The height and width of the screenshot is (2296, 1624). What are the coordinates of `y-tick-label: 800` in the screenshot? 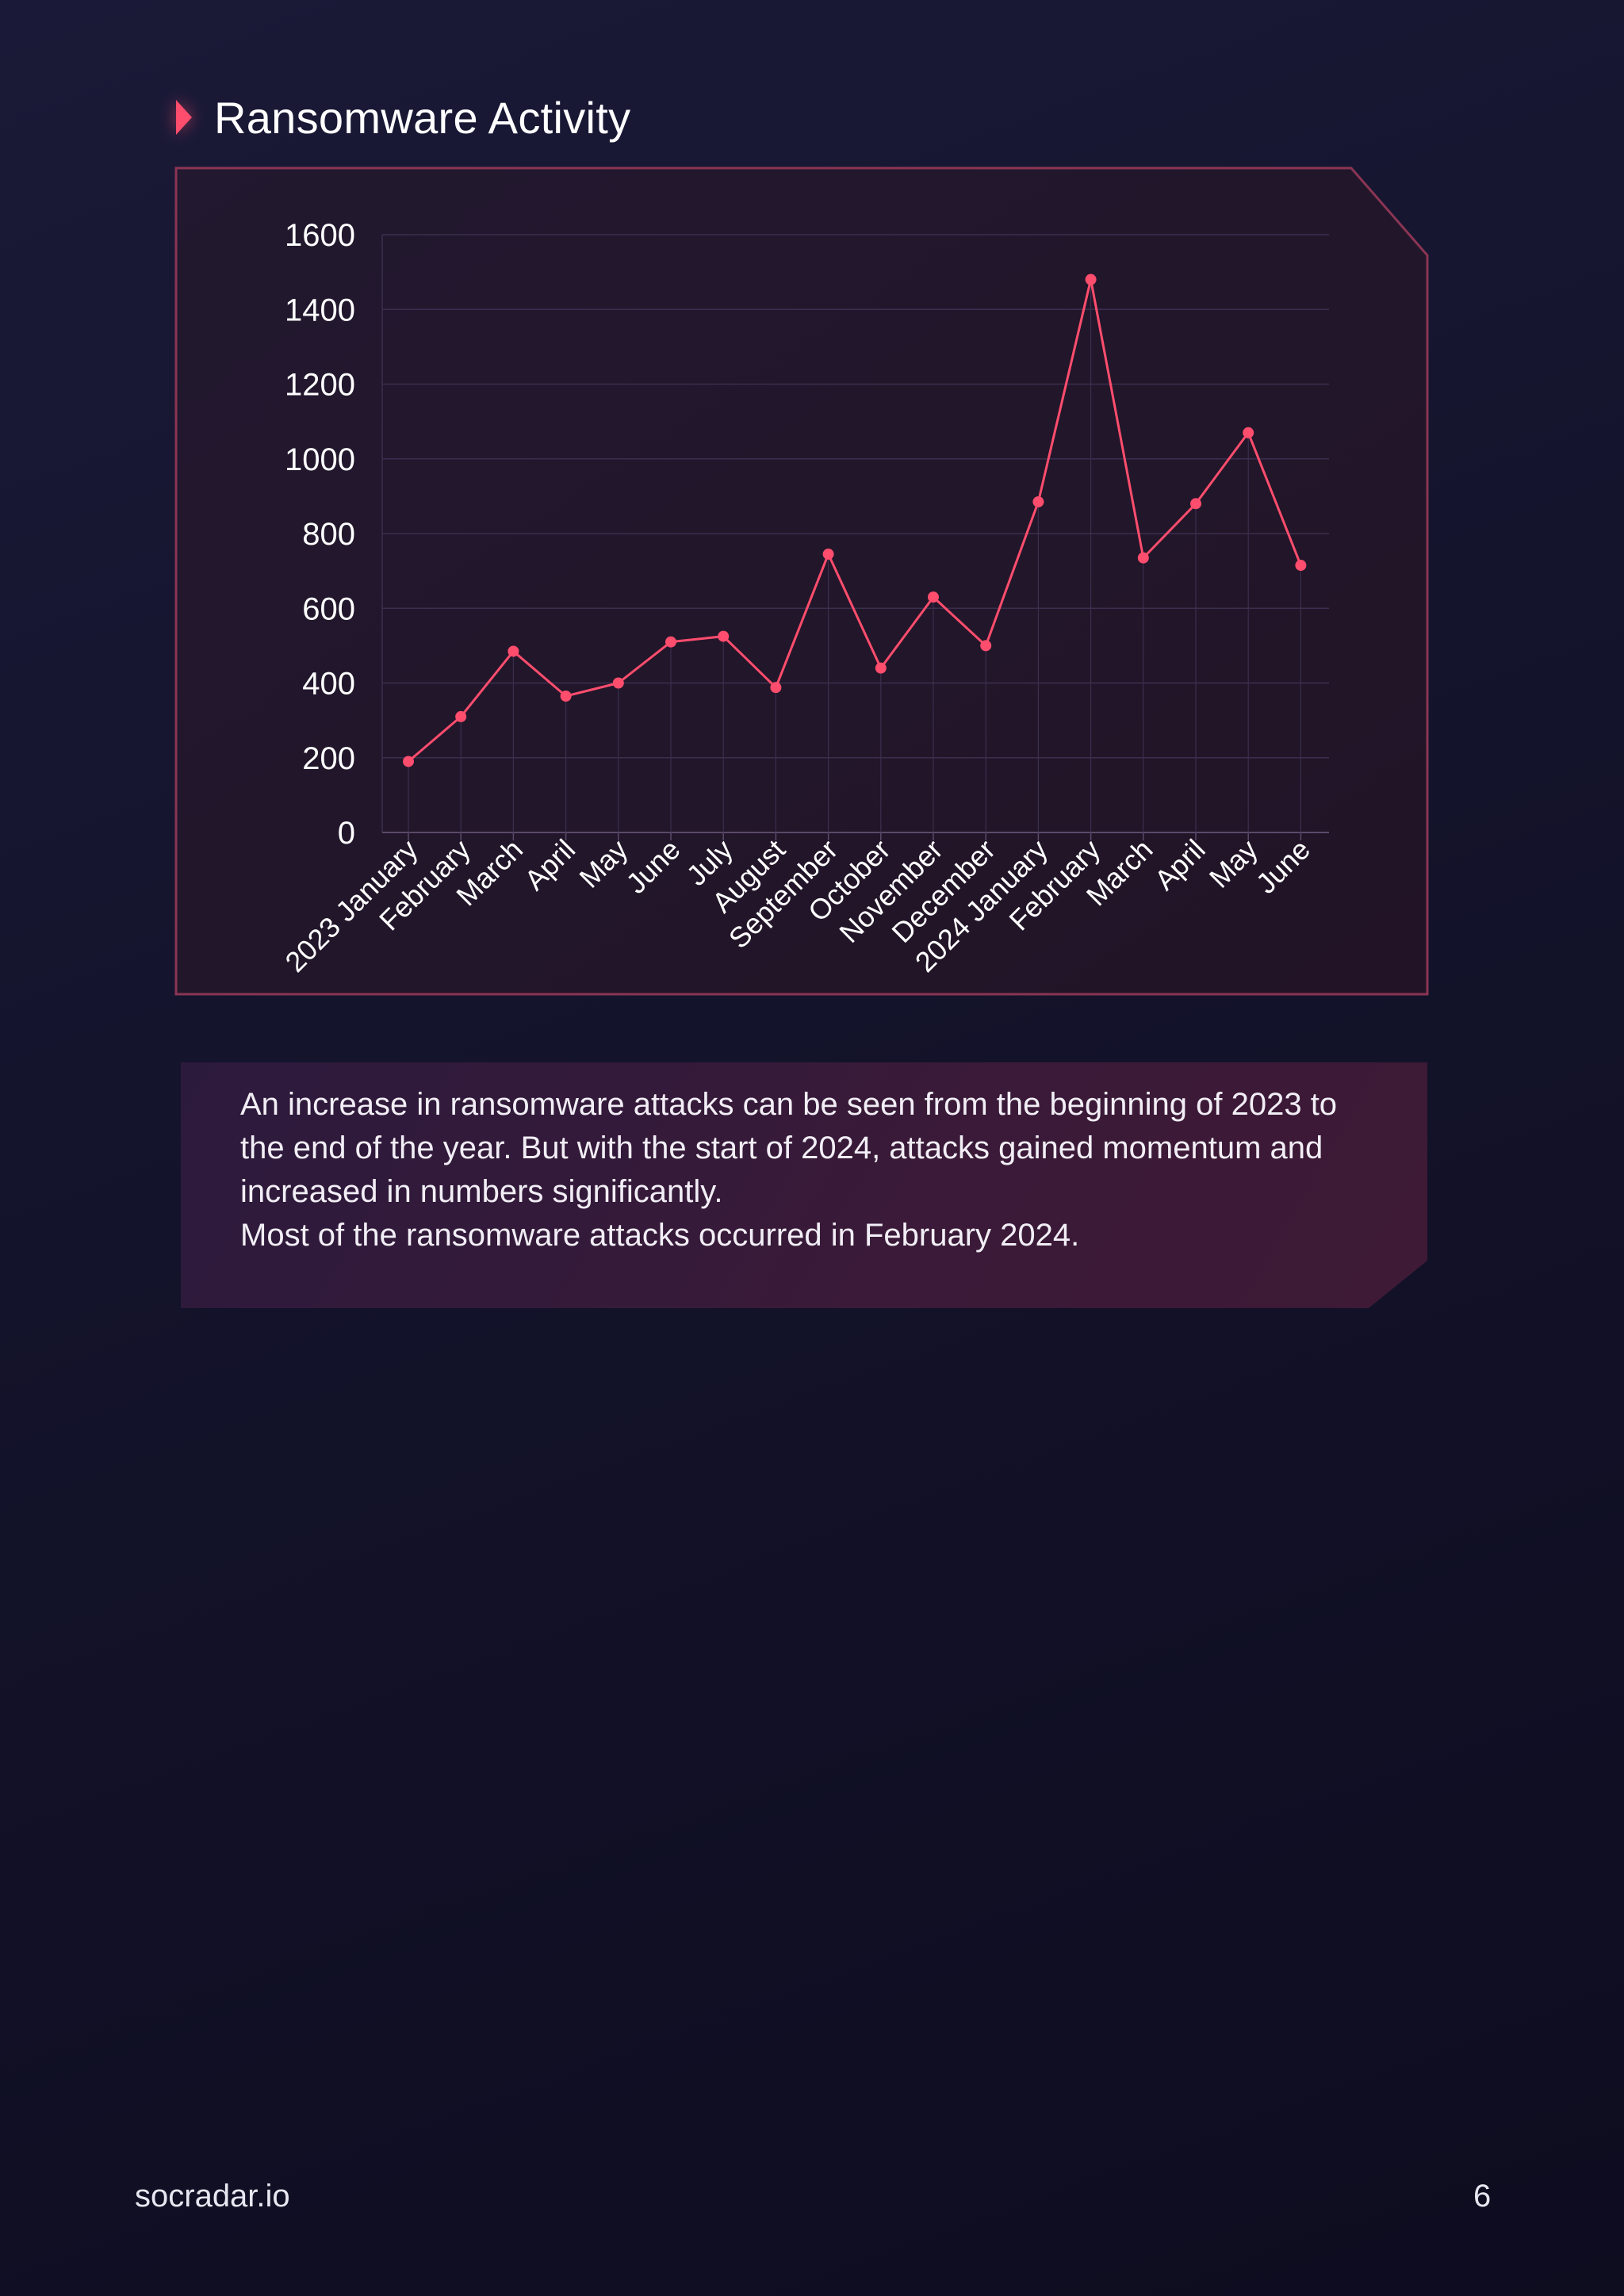 It's located at (328, 534).